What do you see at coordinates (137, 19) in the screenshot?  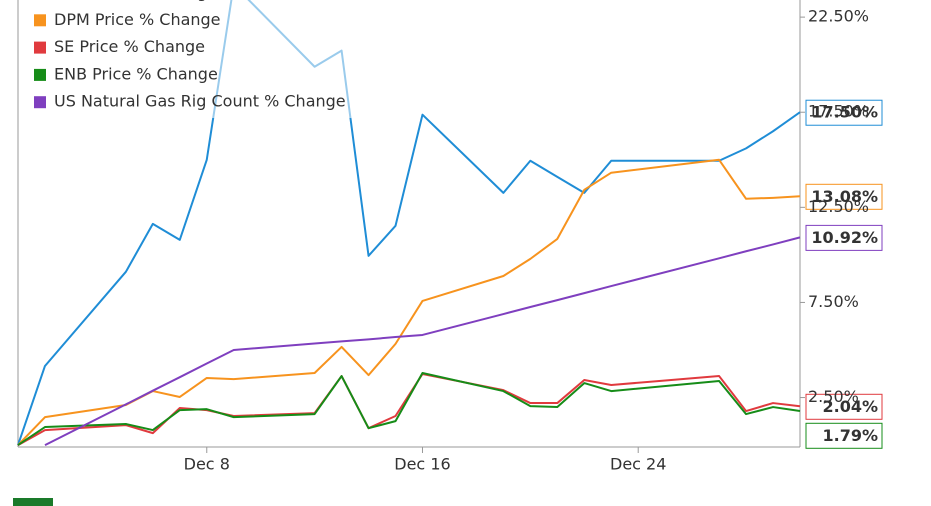 I see `legend-label: DPM Price % Change` at bounding box center [137, 19].